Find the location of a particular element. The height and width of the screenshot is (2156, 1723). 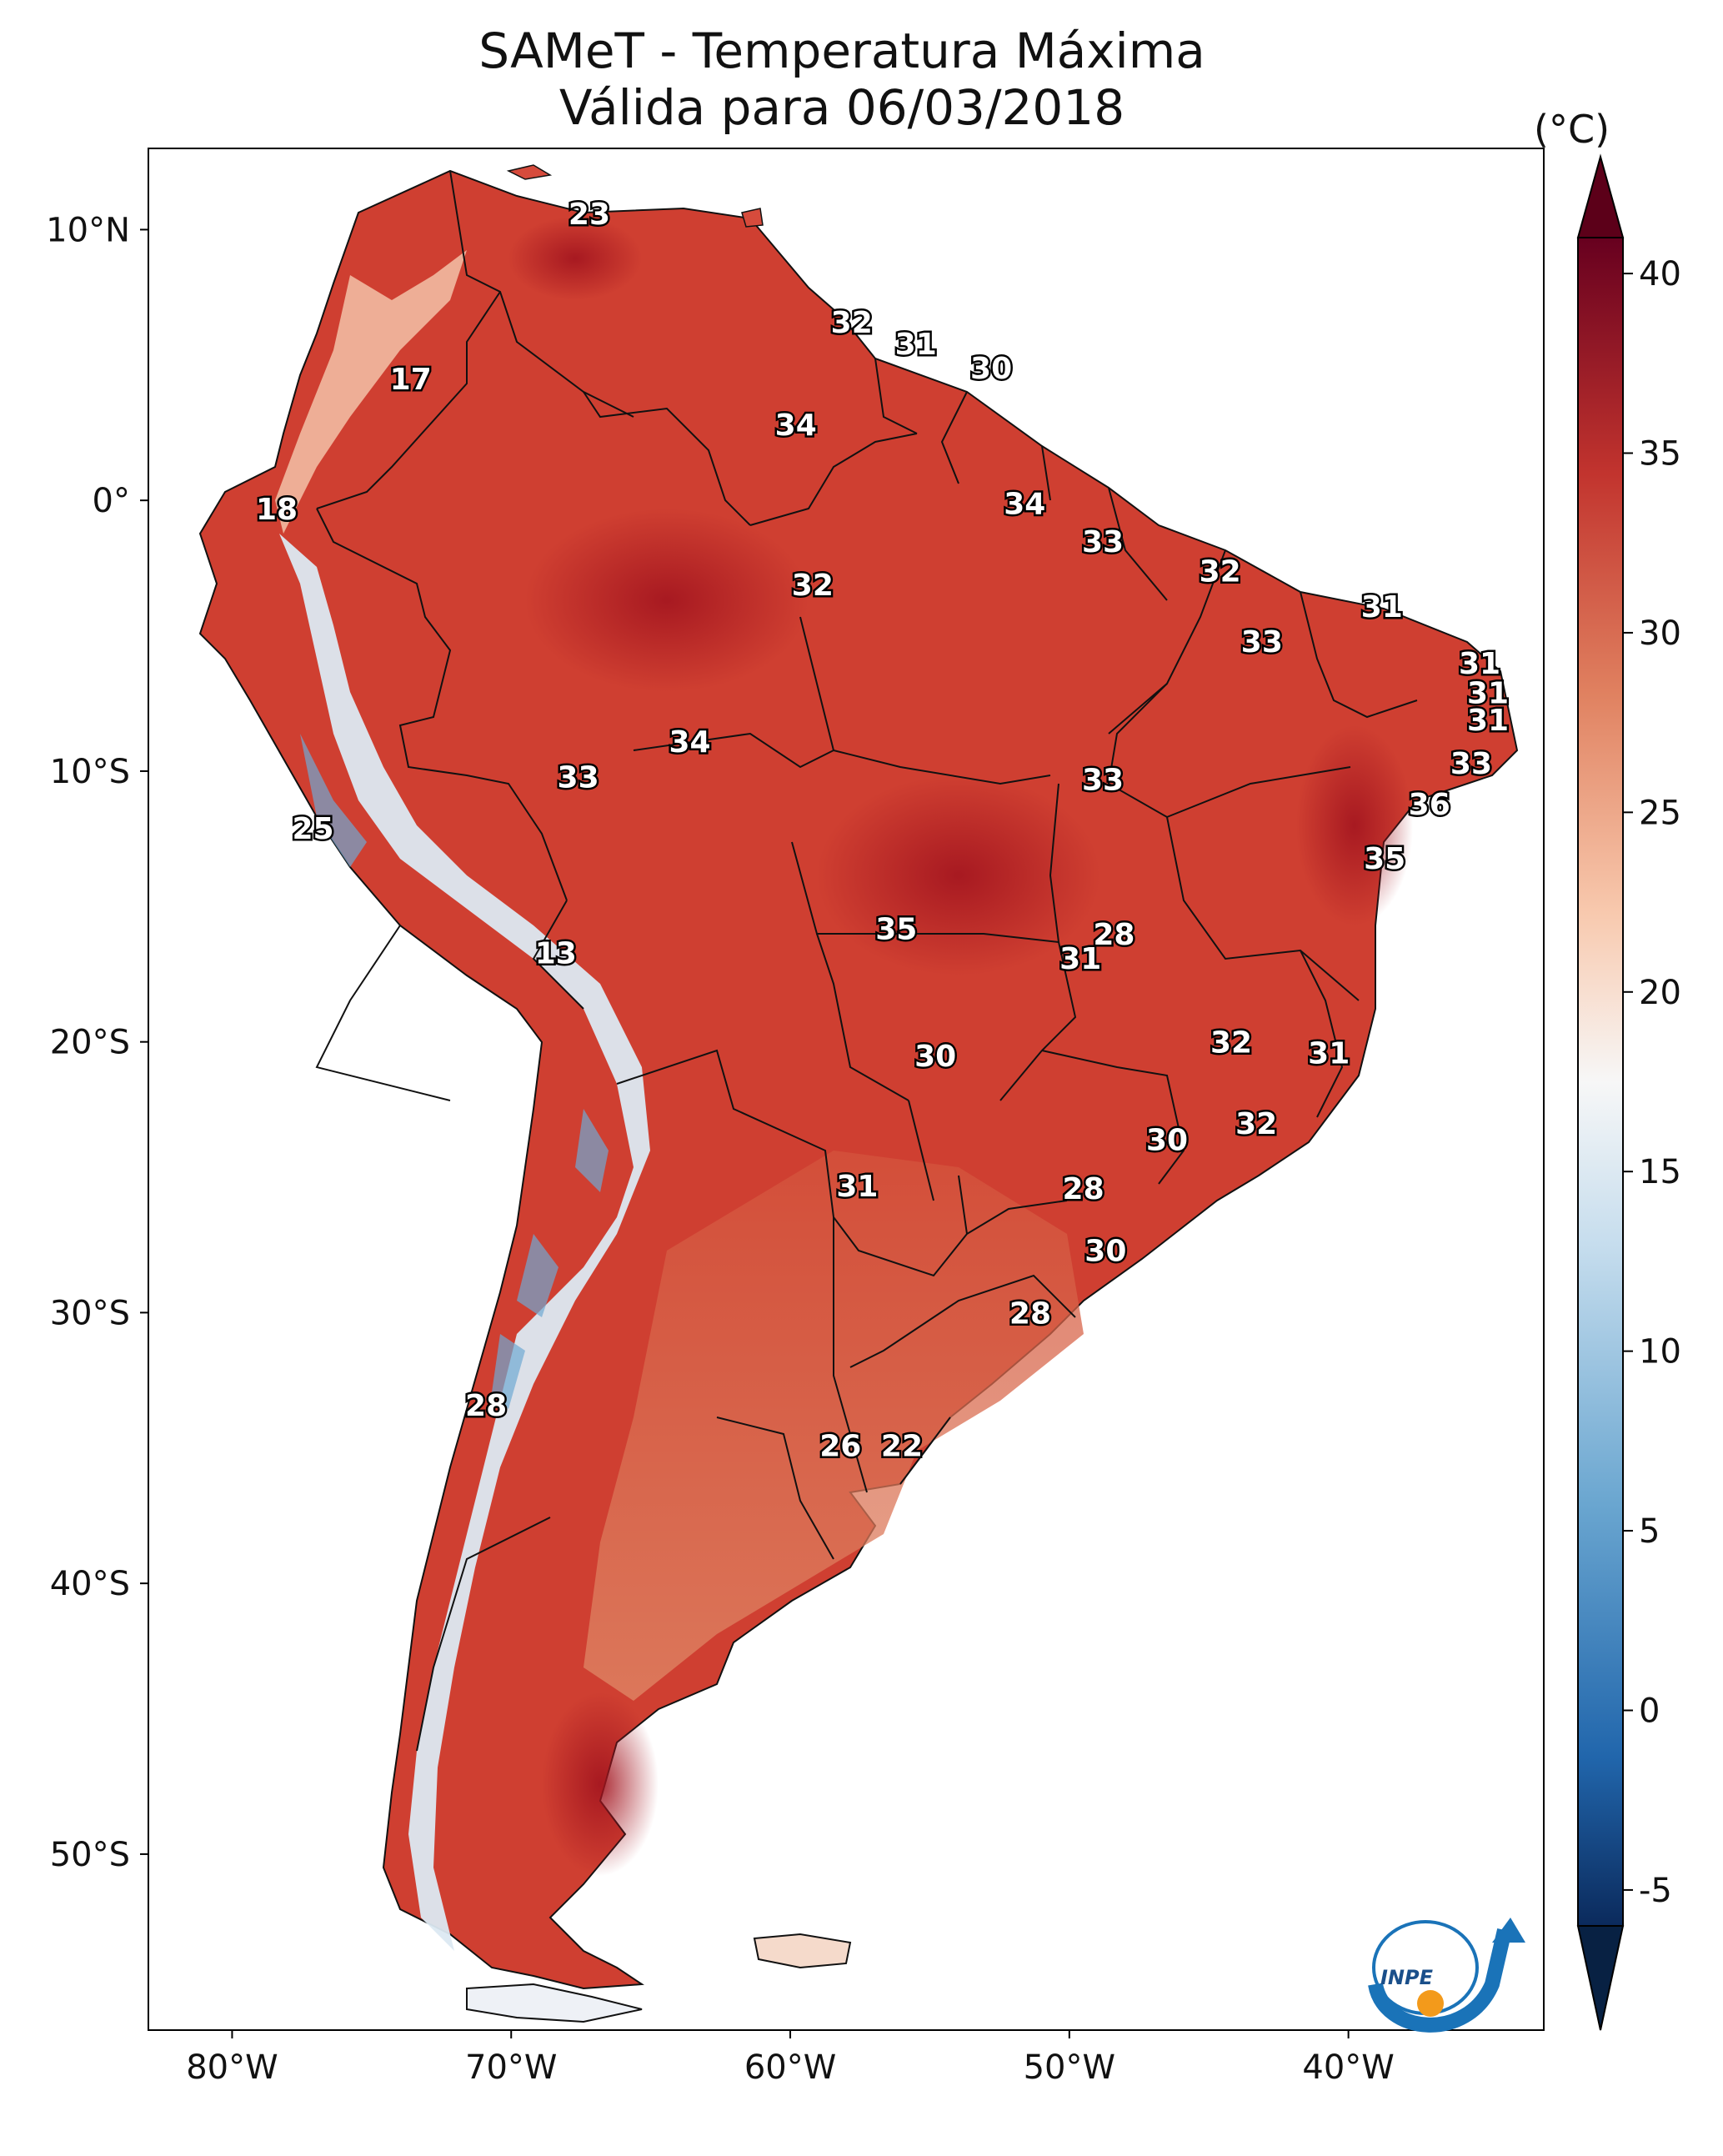

colorbar-tick-label: 35 is located at coordinates (1660, 455).